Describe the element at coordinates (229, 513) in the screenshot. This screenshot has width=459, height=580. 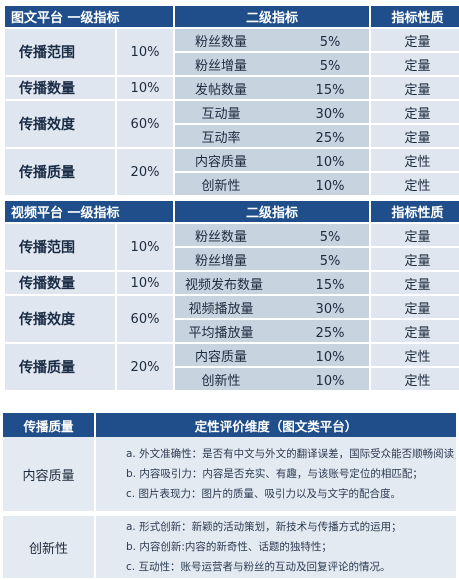
I see `row-separator` at that location.